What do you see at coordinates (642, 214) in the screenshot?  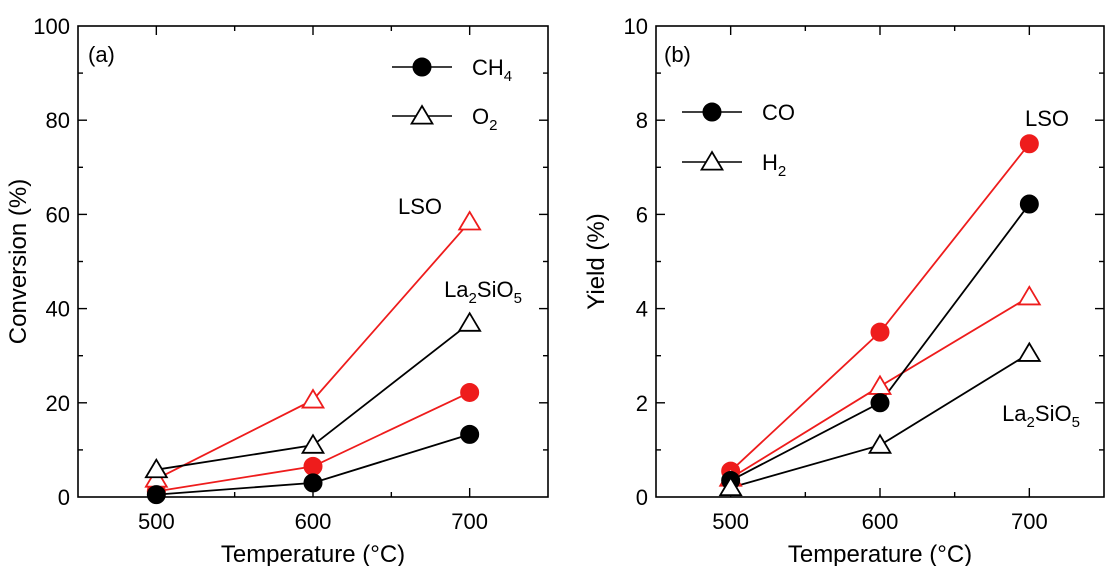 I see `y-tick-label: 6` at bounding box center [642, 214].